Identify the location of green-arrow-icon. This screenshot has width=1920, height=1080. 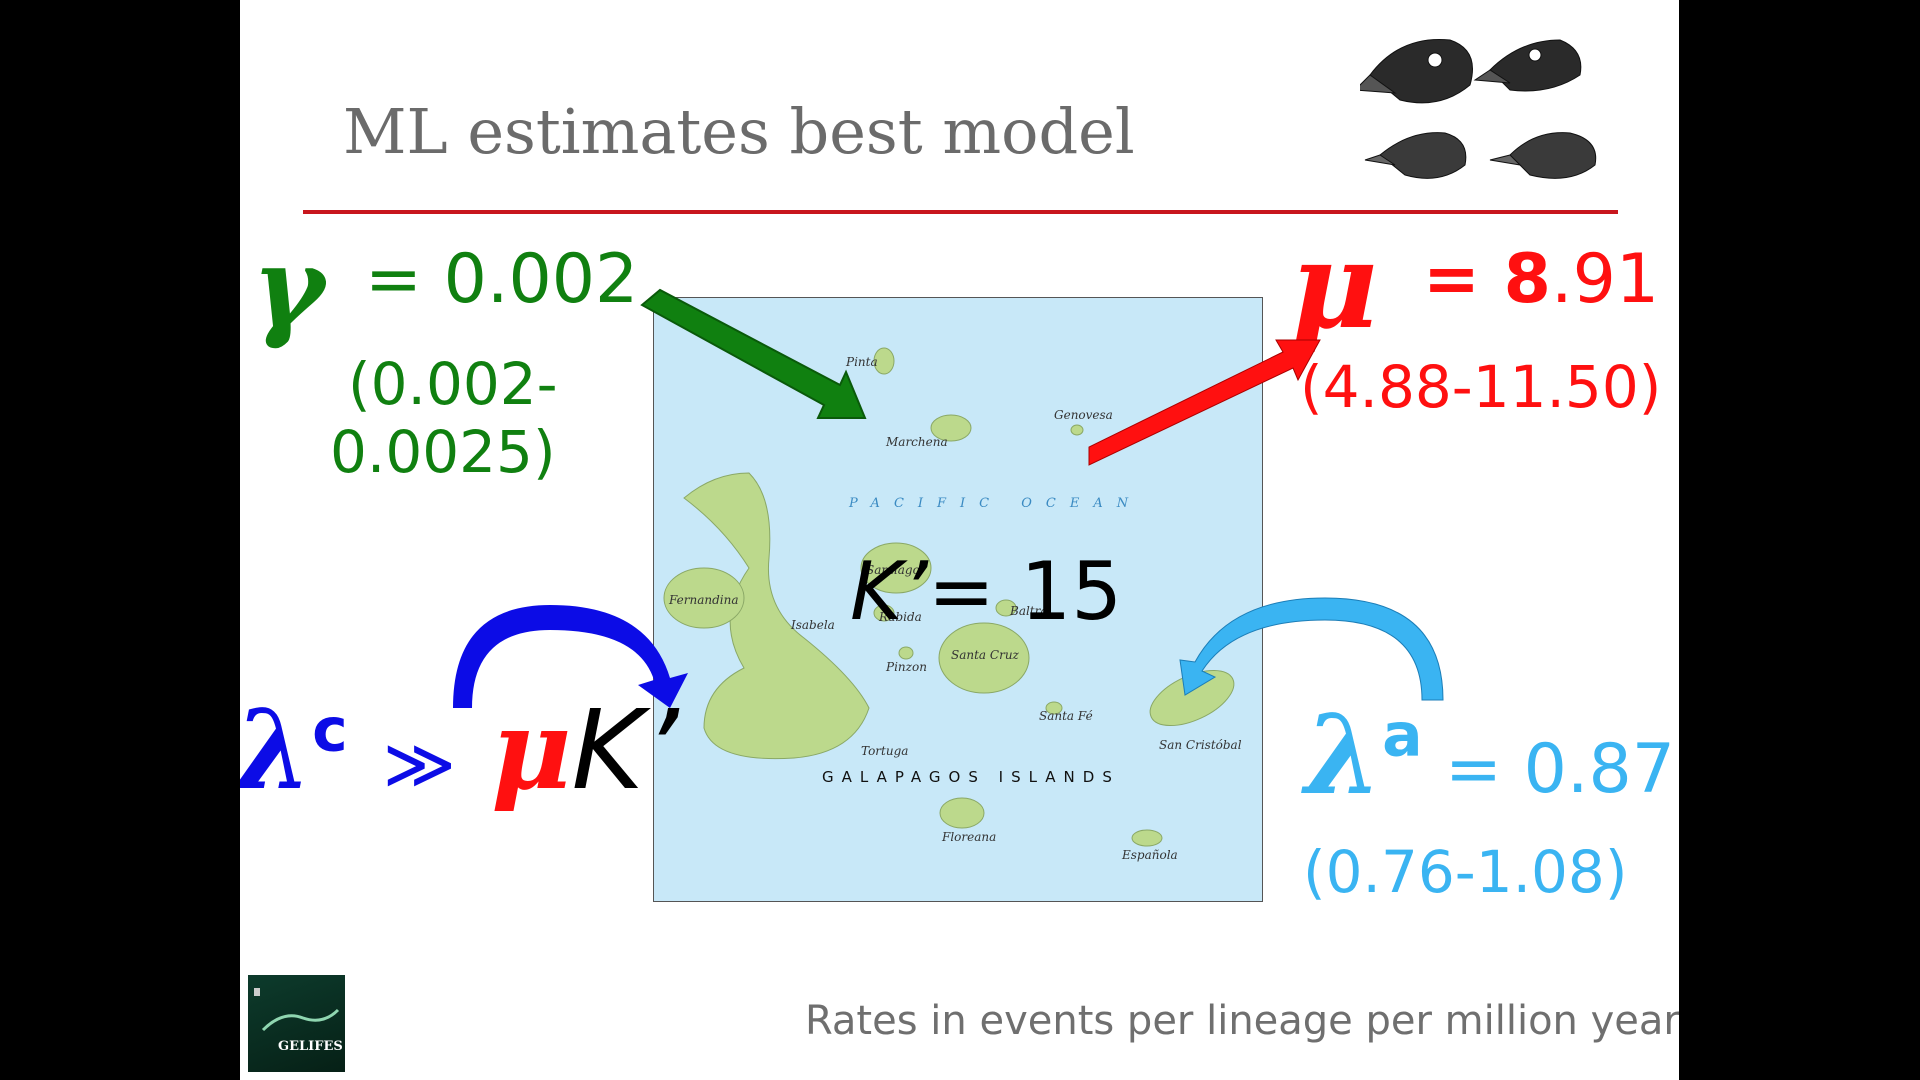
(753, 353).